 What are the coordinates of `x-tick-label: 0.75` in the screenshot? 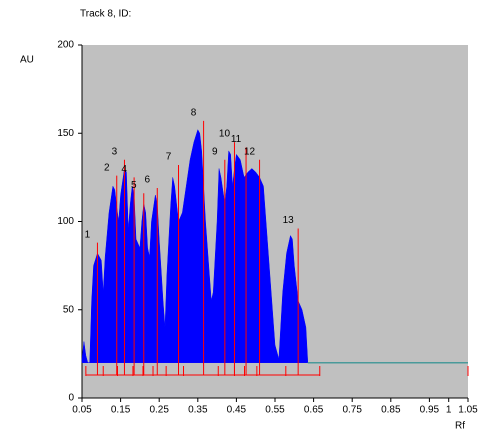 It's located at (352, 410).